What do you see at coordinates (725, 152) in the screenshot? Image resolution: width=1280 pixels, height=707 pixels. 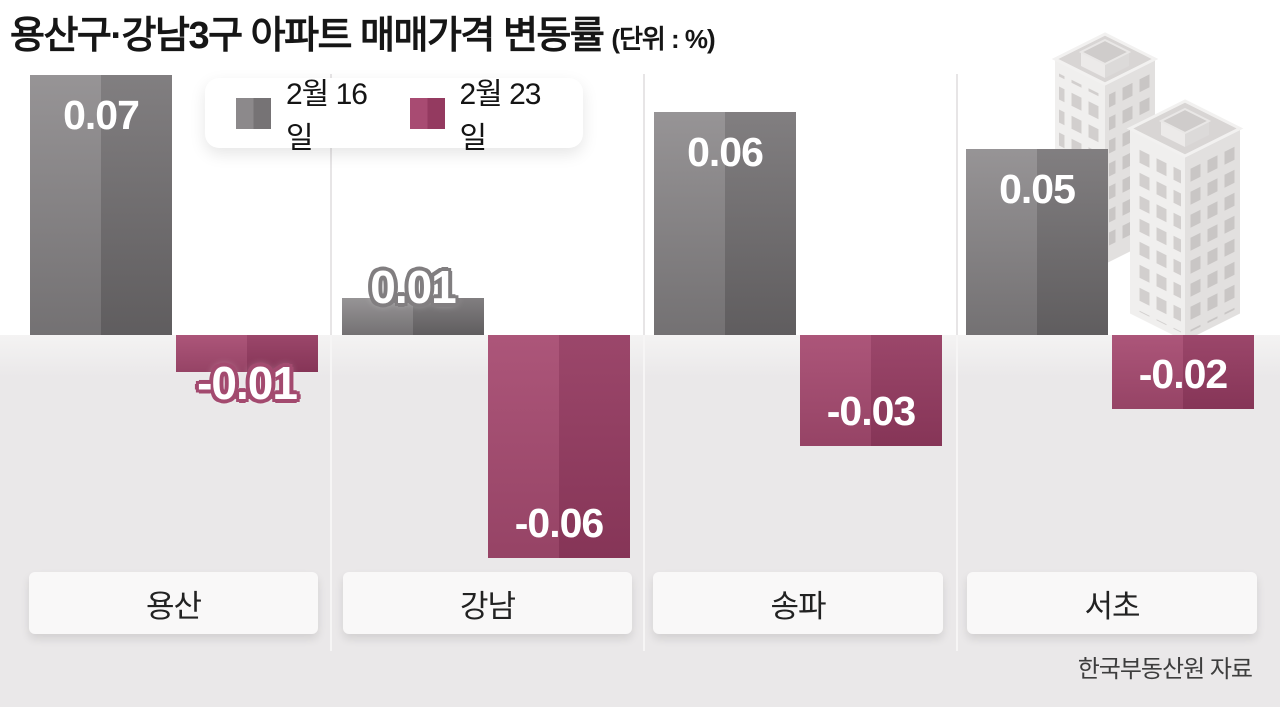 I see `bar-value-label: 0.06` at bounding box center [725, 152].